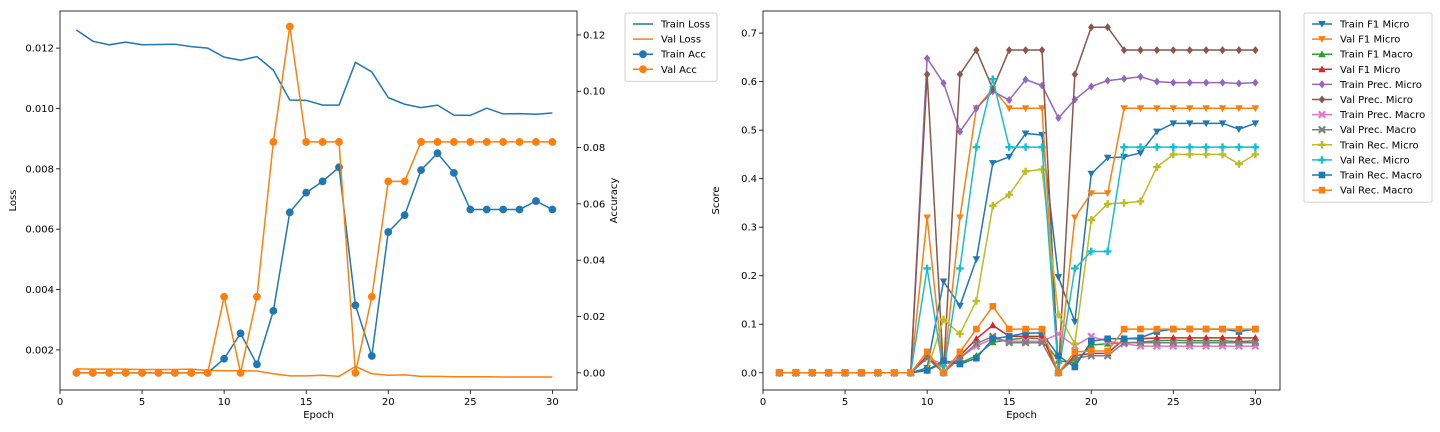 The height and width of the screenshot is (432, 1440). What do you see at coordinates (594, 35) in the screenshot?
I see `y2-tick-label: 0.12` at bounding box center [594, 35].